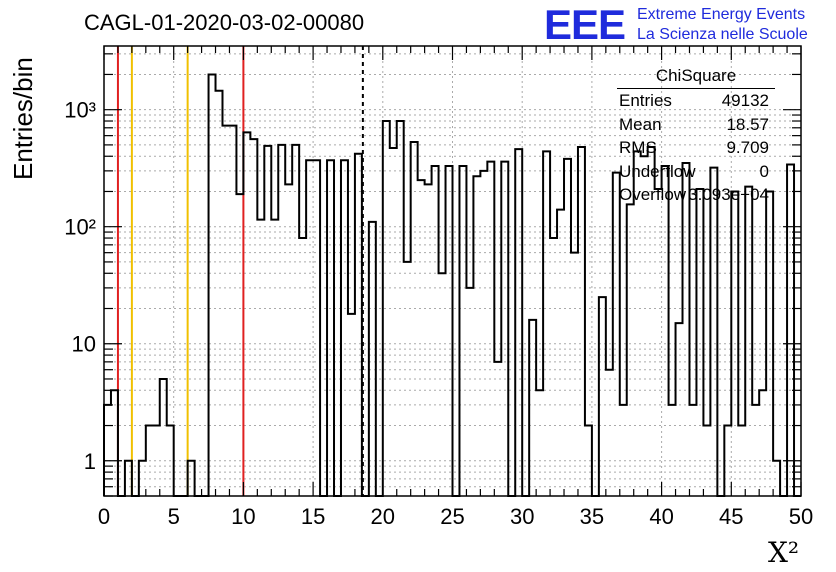  Describe the element at coordinates (638, 148) in the screenshot. I see `stat-key: RMS` at that location.